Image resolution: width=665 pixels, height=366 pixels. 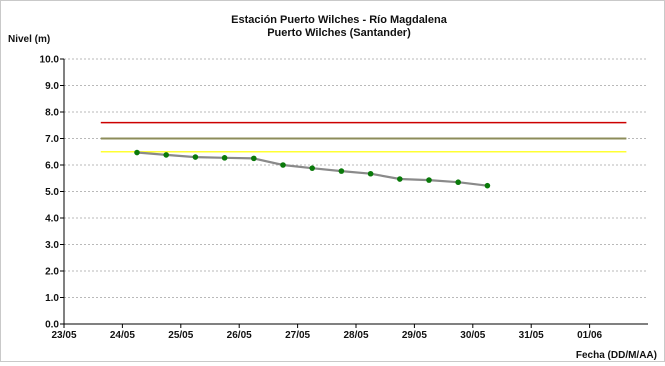 I want to click on x-tick-label: 31/05, so click(x=531, y=335).